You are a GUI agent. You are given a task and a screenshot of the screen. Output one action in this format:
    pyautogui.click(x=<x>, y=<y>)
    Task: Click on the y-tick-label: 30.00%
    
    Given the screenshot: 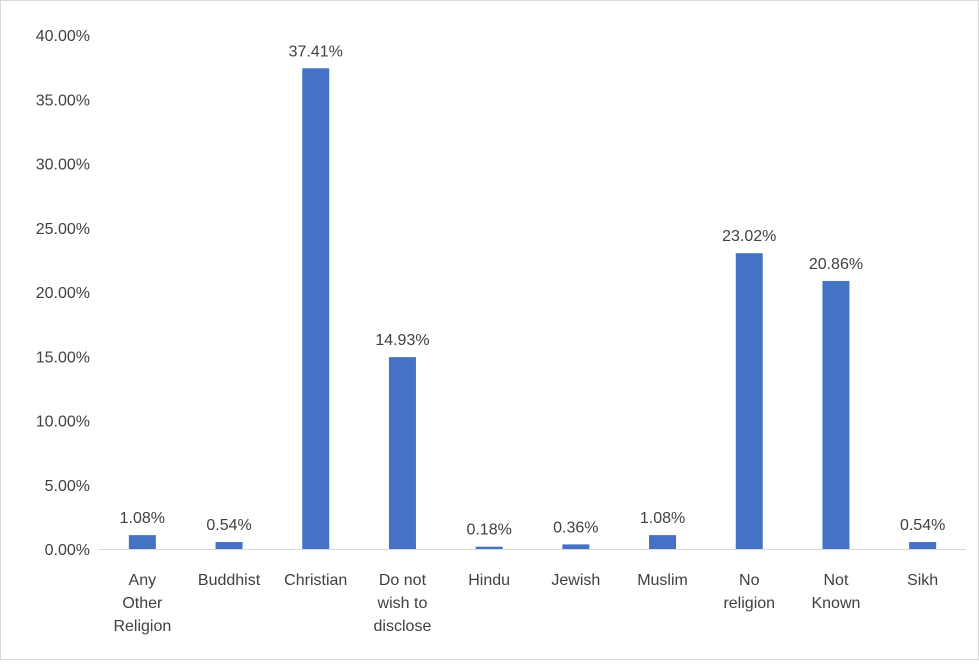 What is the action you would take?
    pyautogui.click(x=63, y=165)
    